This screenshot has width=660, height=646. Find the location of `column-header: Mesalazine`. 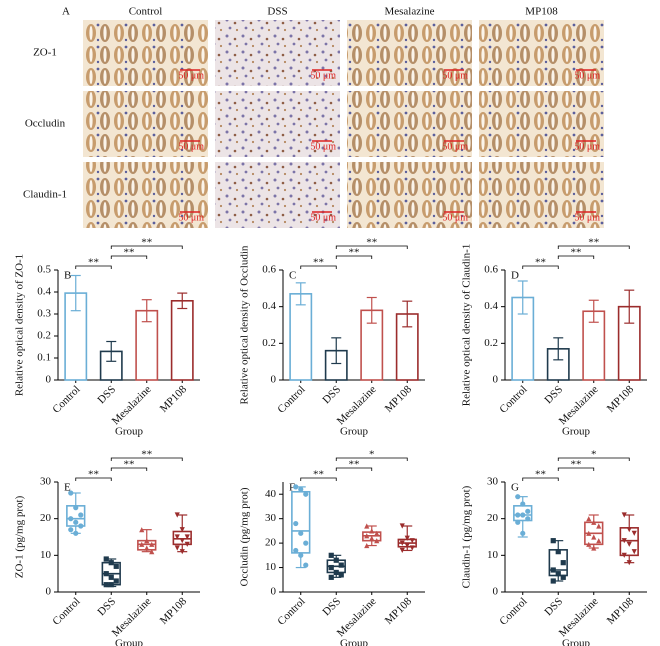

column-header: Mesalazine is located at coordinates (409, 12).